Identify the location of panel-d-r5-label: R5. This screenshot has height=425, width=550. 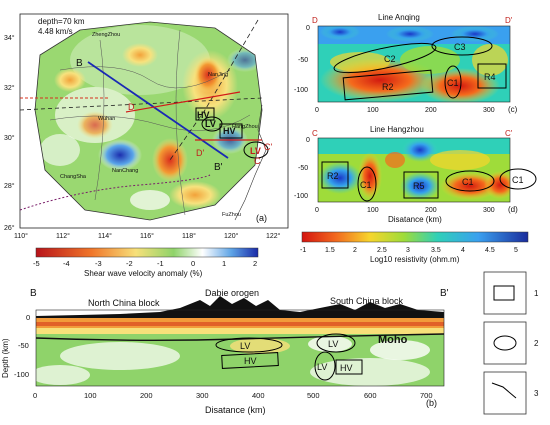
(419, 186).